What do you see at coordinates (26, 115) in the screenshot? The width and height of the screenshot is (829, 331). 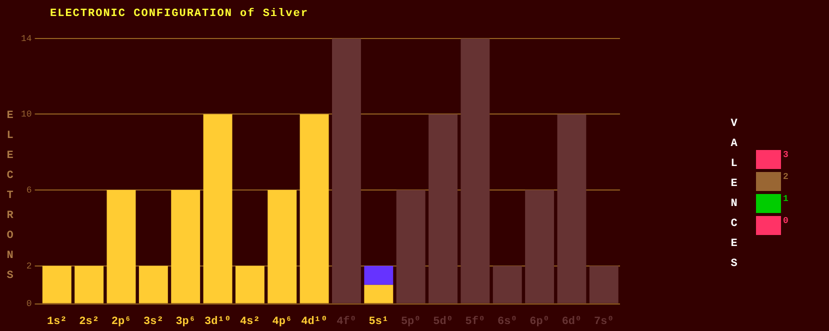 I see `y-tick-label: 10` at bounding box center [26, 115].